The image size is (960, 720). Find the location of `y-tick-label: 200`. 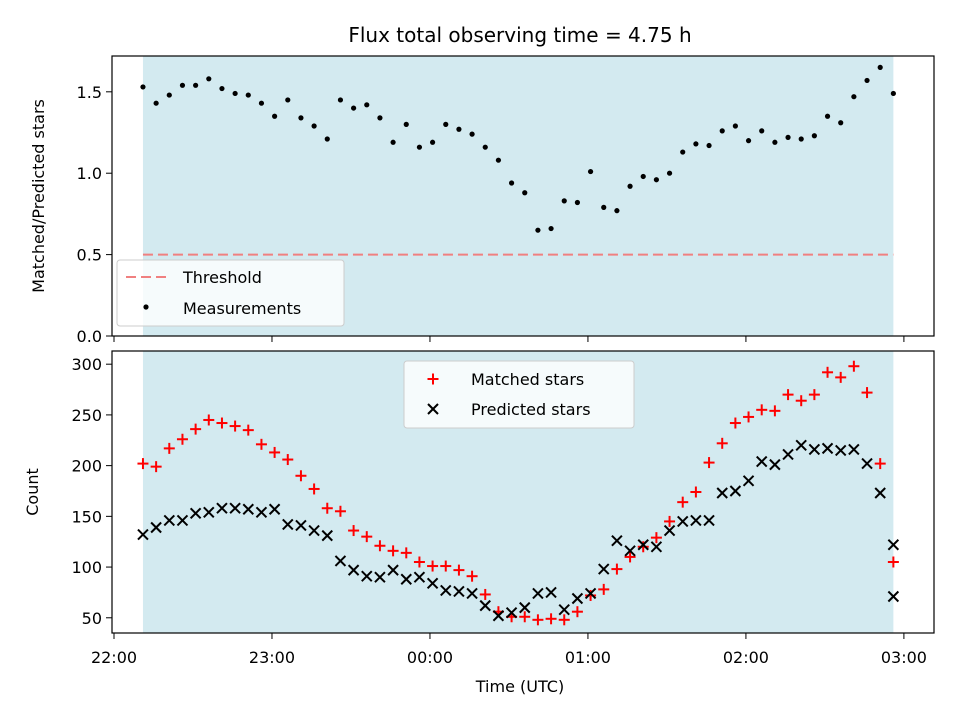

y-tick-label: 200 is located at coordinates (86, 466).